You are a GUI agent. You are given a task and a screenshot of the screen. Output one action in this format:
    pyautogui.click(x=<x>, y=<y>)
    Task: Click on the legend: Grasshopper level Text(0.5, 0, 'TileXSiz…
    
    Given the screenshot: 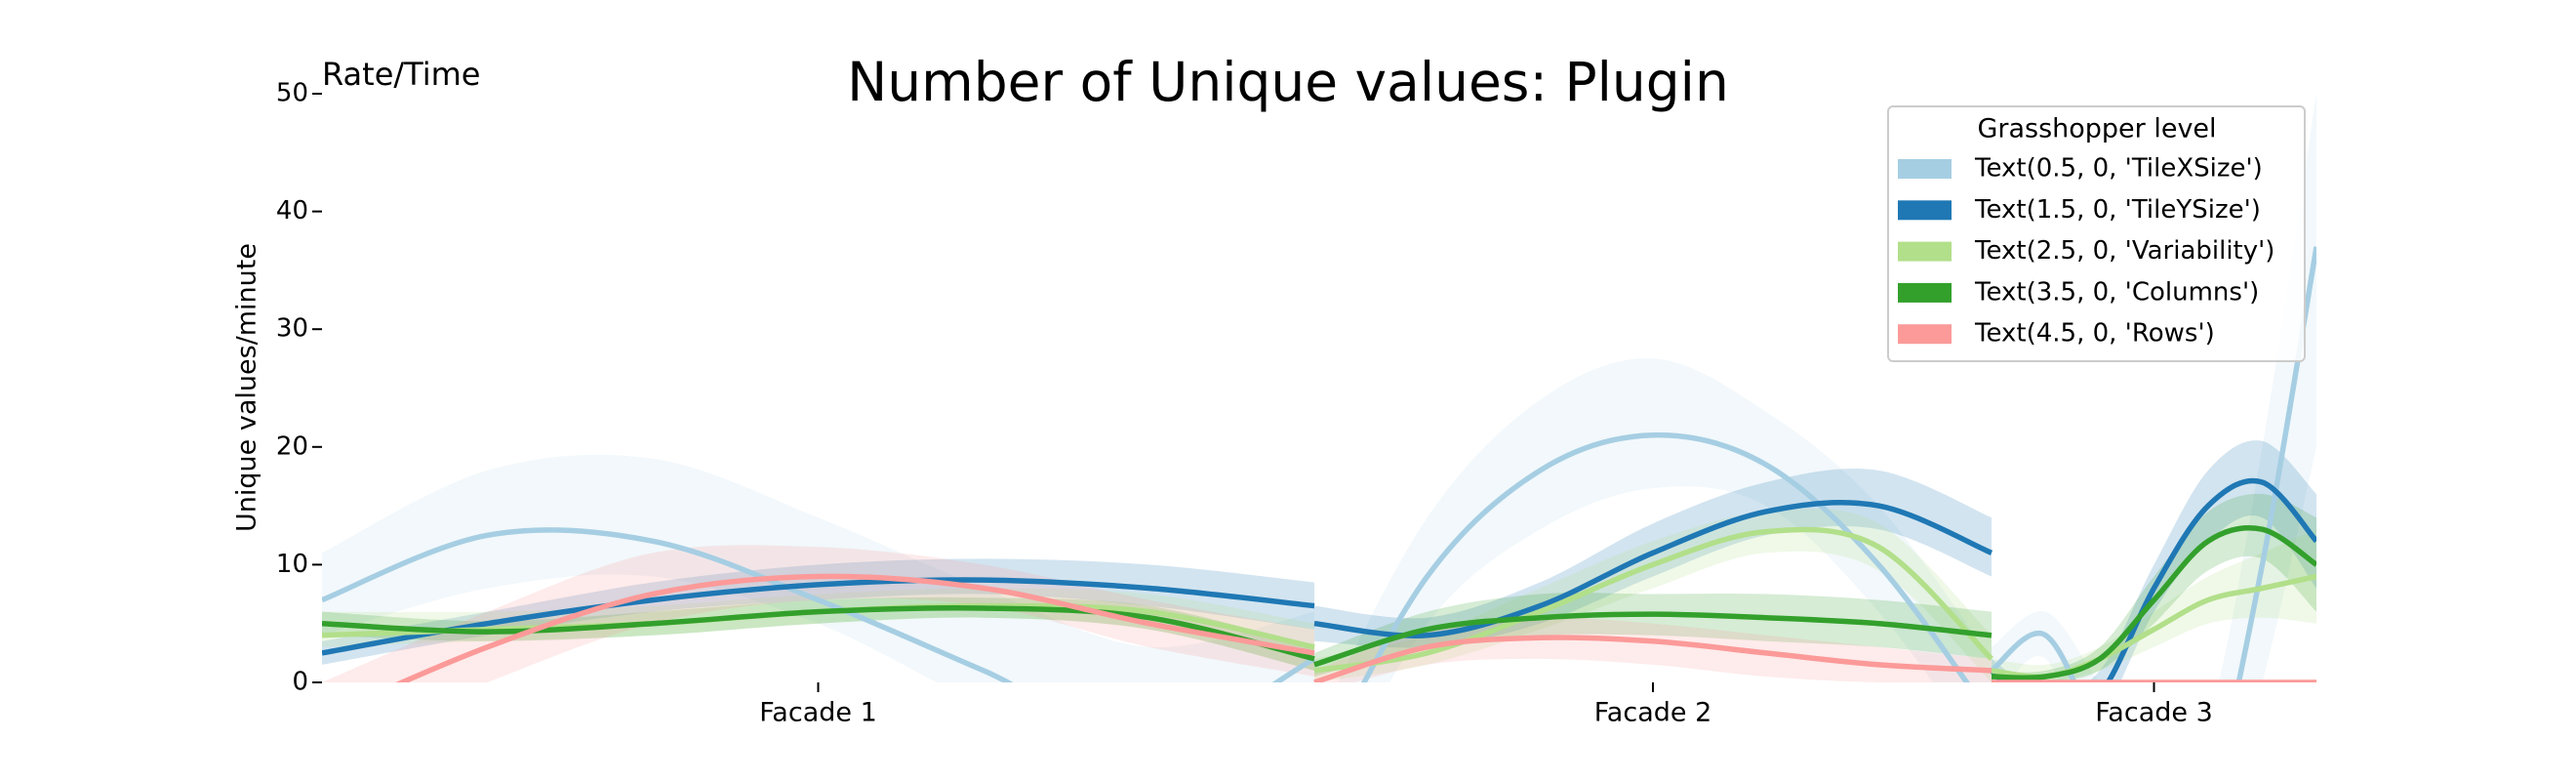 What is the action you would take?
    pyautogui.click(x=2096, y=233)
    